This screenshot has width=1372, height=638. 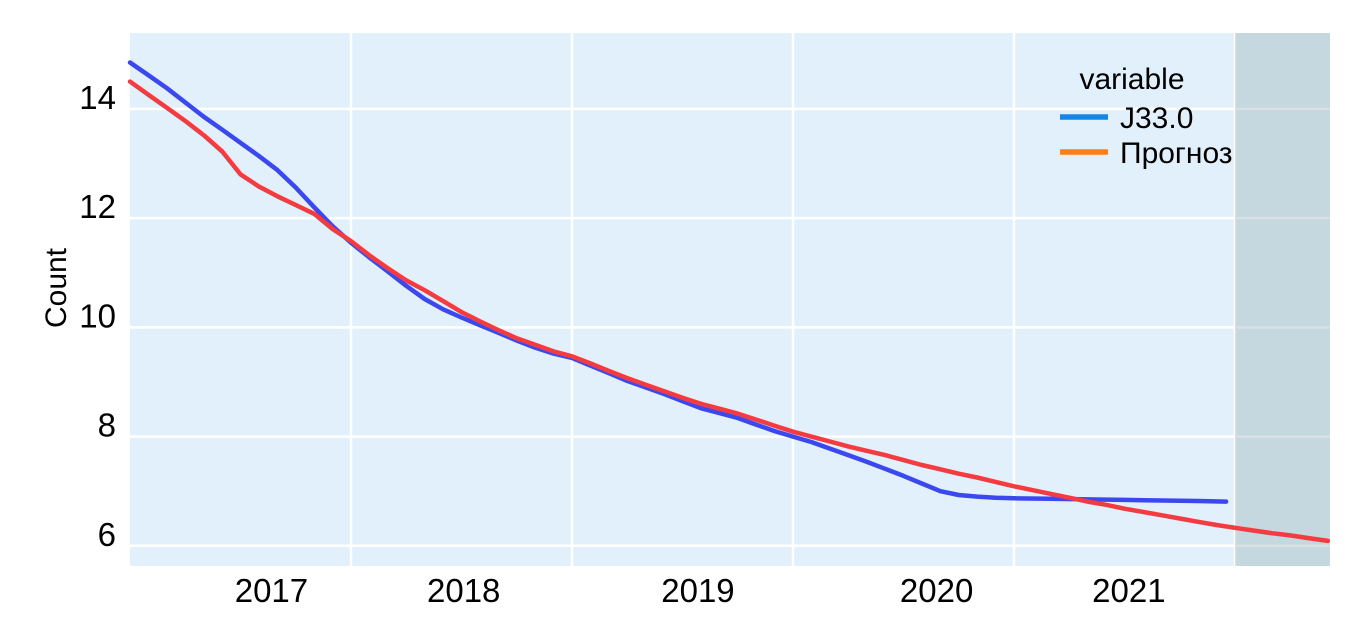 What do you see at coordinates (936, 590) in the screenshot?
I see `x-tick-label: 2020` at bounding box center [936, 590].